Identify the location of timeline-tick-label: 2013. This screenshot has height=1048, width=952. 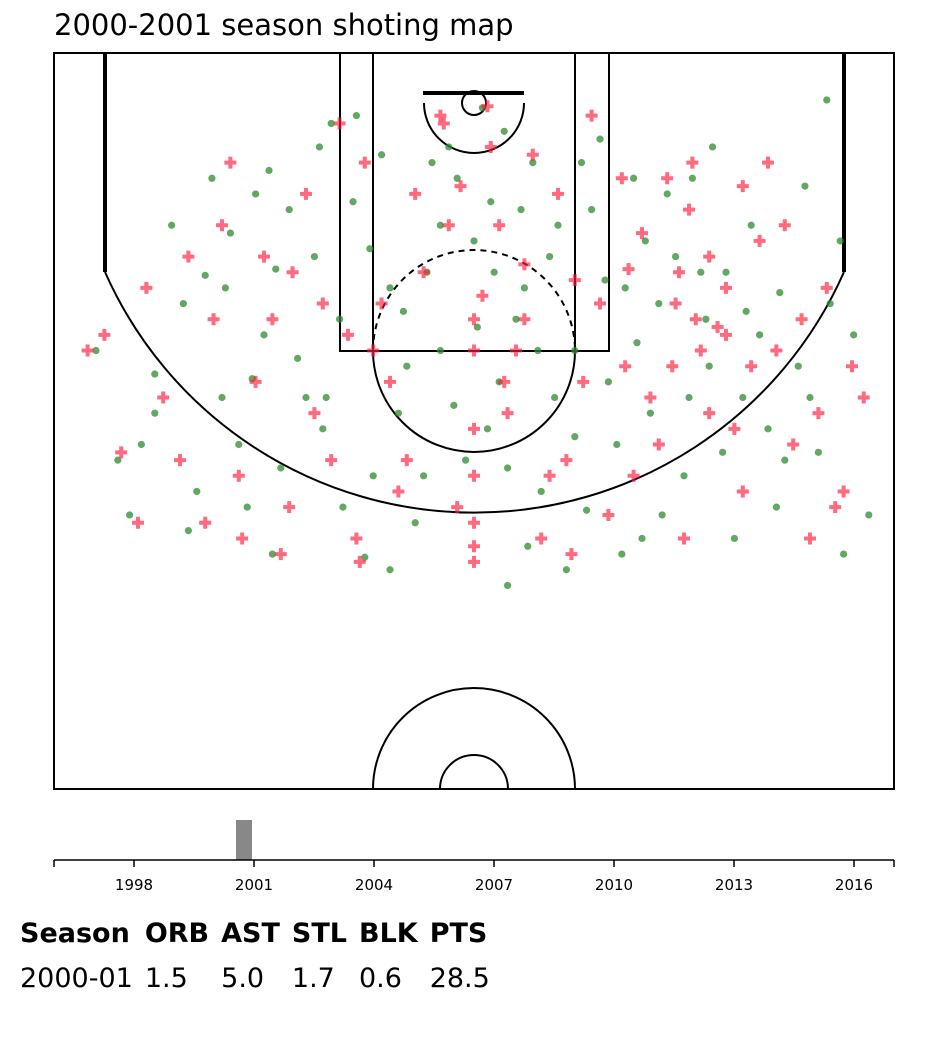
(734, 885).